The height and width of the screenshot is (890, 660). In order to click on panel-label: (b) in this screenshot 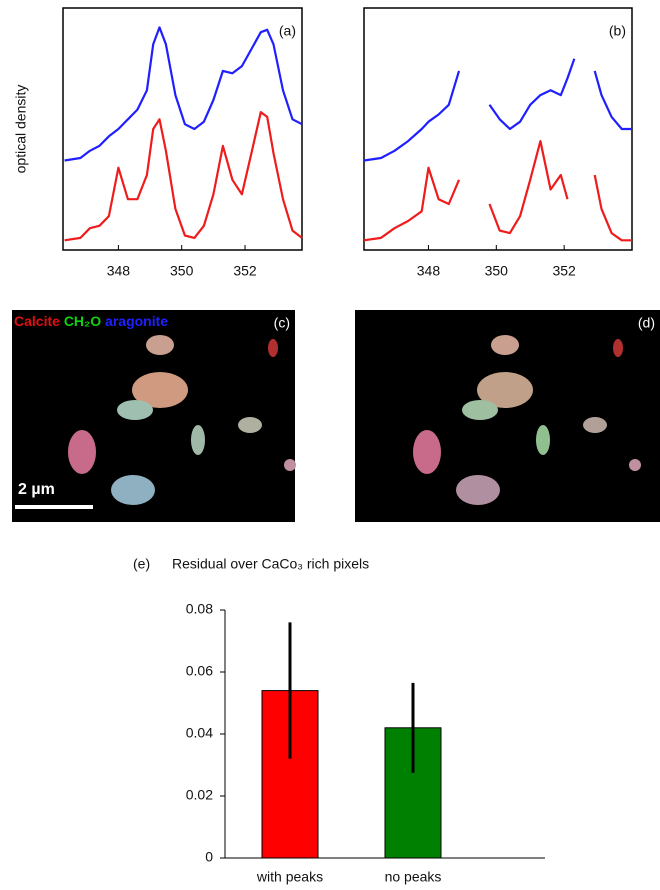, I will do `click(617, 31)`.